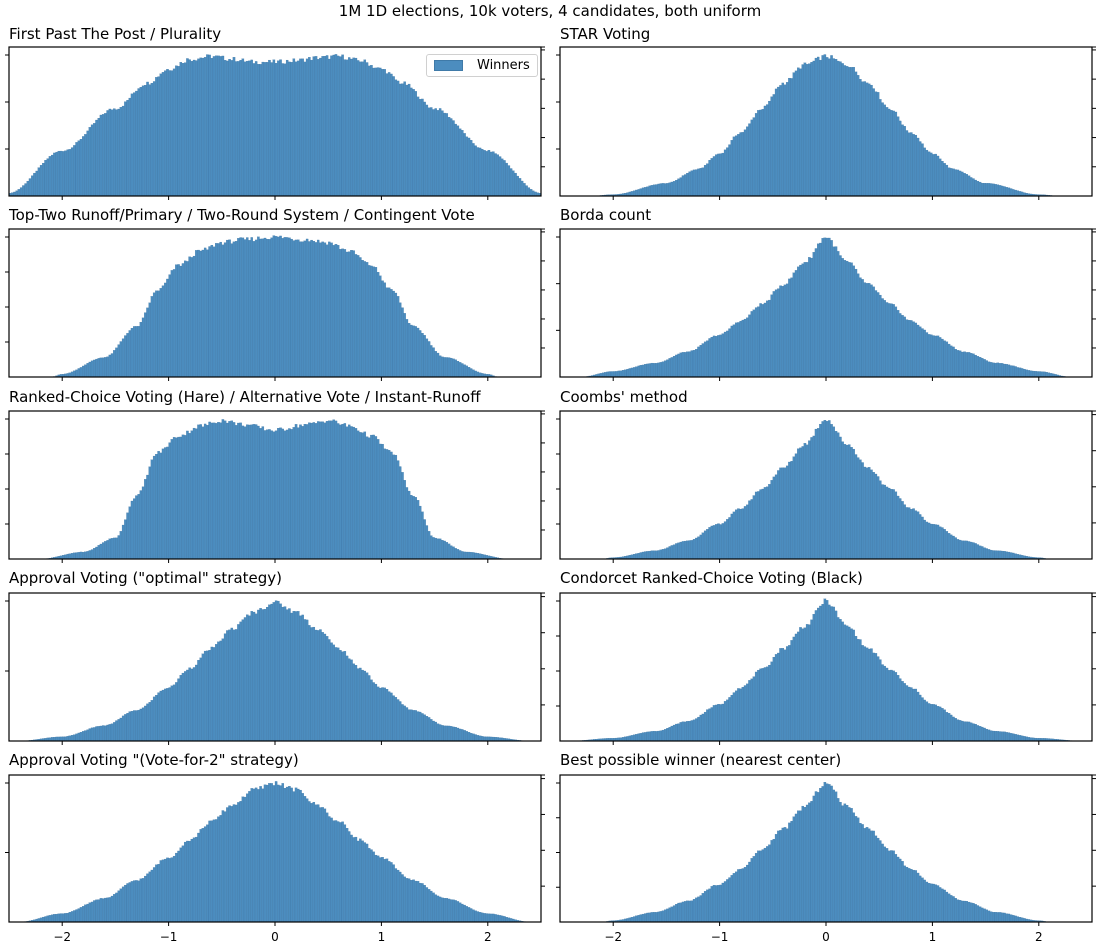  I want to click on panel-8: −2 −1 0 1 2, so click(275, 859).